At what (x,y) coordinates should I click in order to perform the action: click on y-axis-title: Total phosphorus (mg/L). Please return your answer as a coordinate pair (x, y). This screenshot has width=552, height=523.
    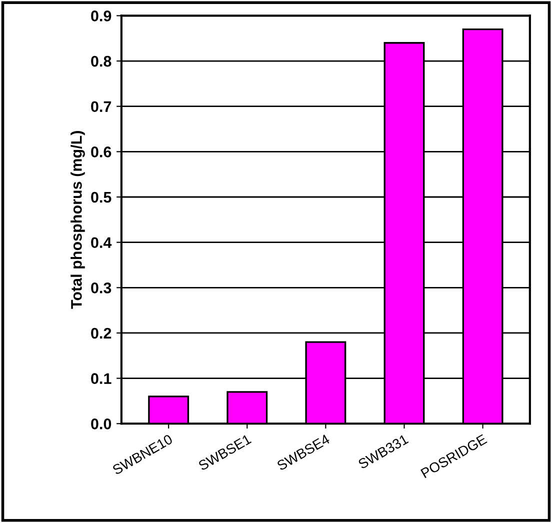
    Looking at the image, I should click on (77, 220).